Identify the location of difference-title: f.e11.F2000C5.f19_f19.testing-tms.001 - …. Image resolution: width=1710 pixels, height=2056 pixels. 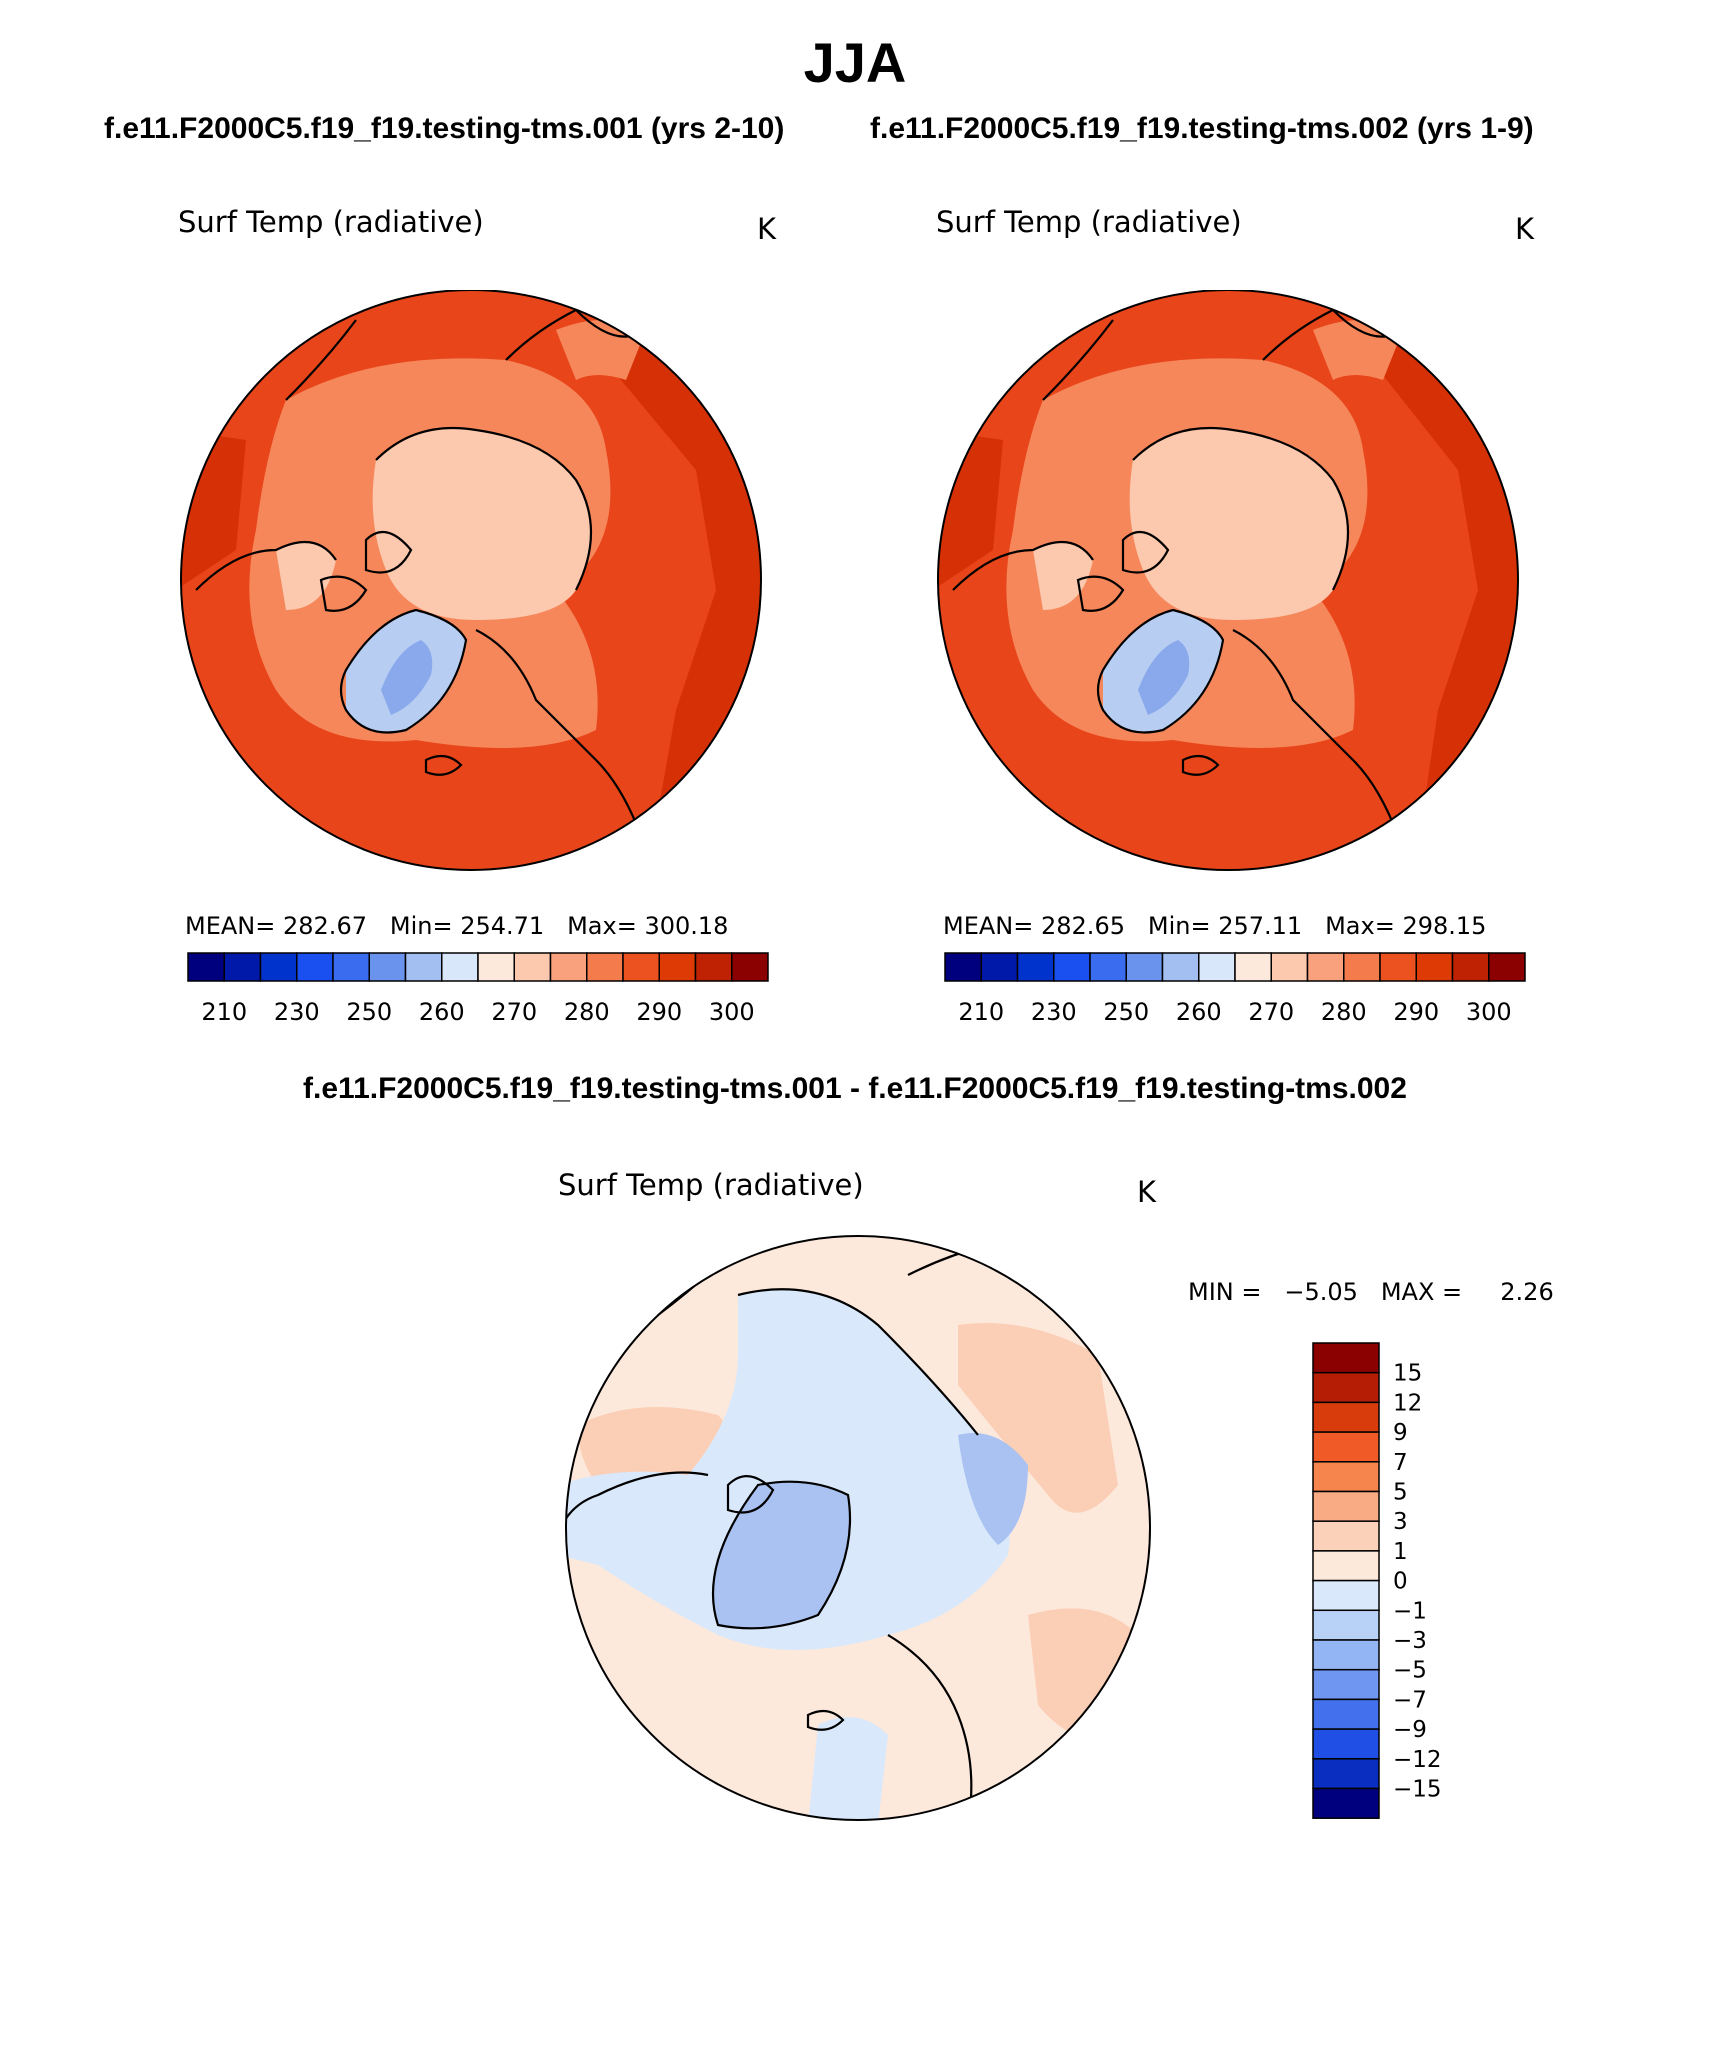
(855, 1088).